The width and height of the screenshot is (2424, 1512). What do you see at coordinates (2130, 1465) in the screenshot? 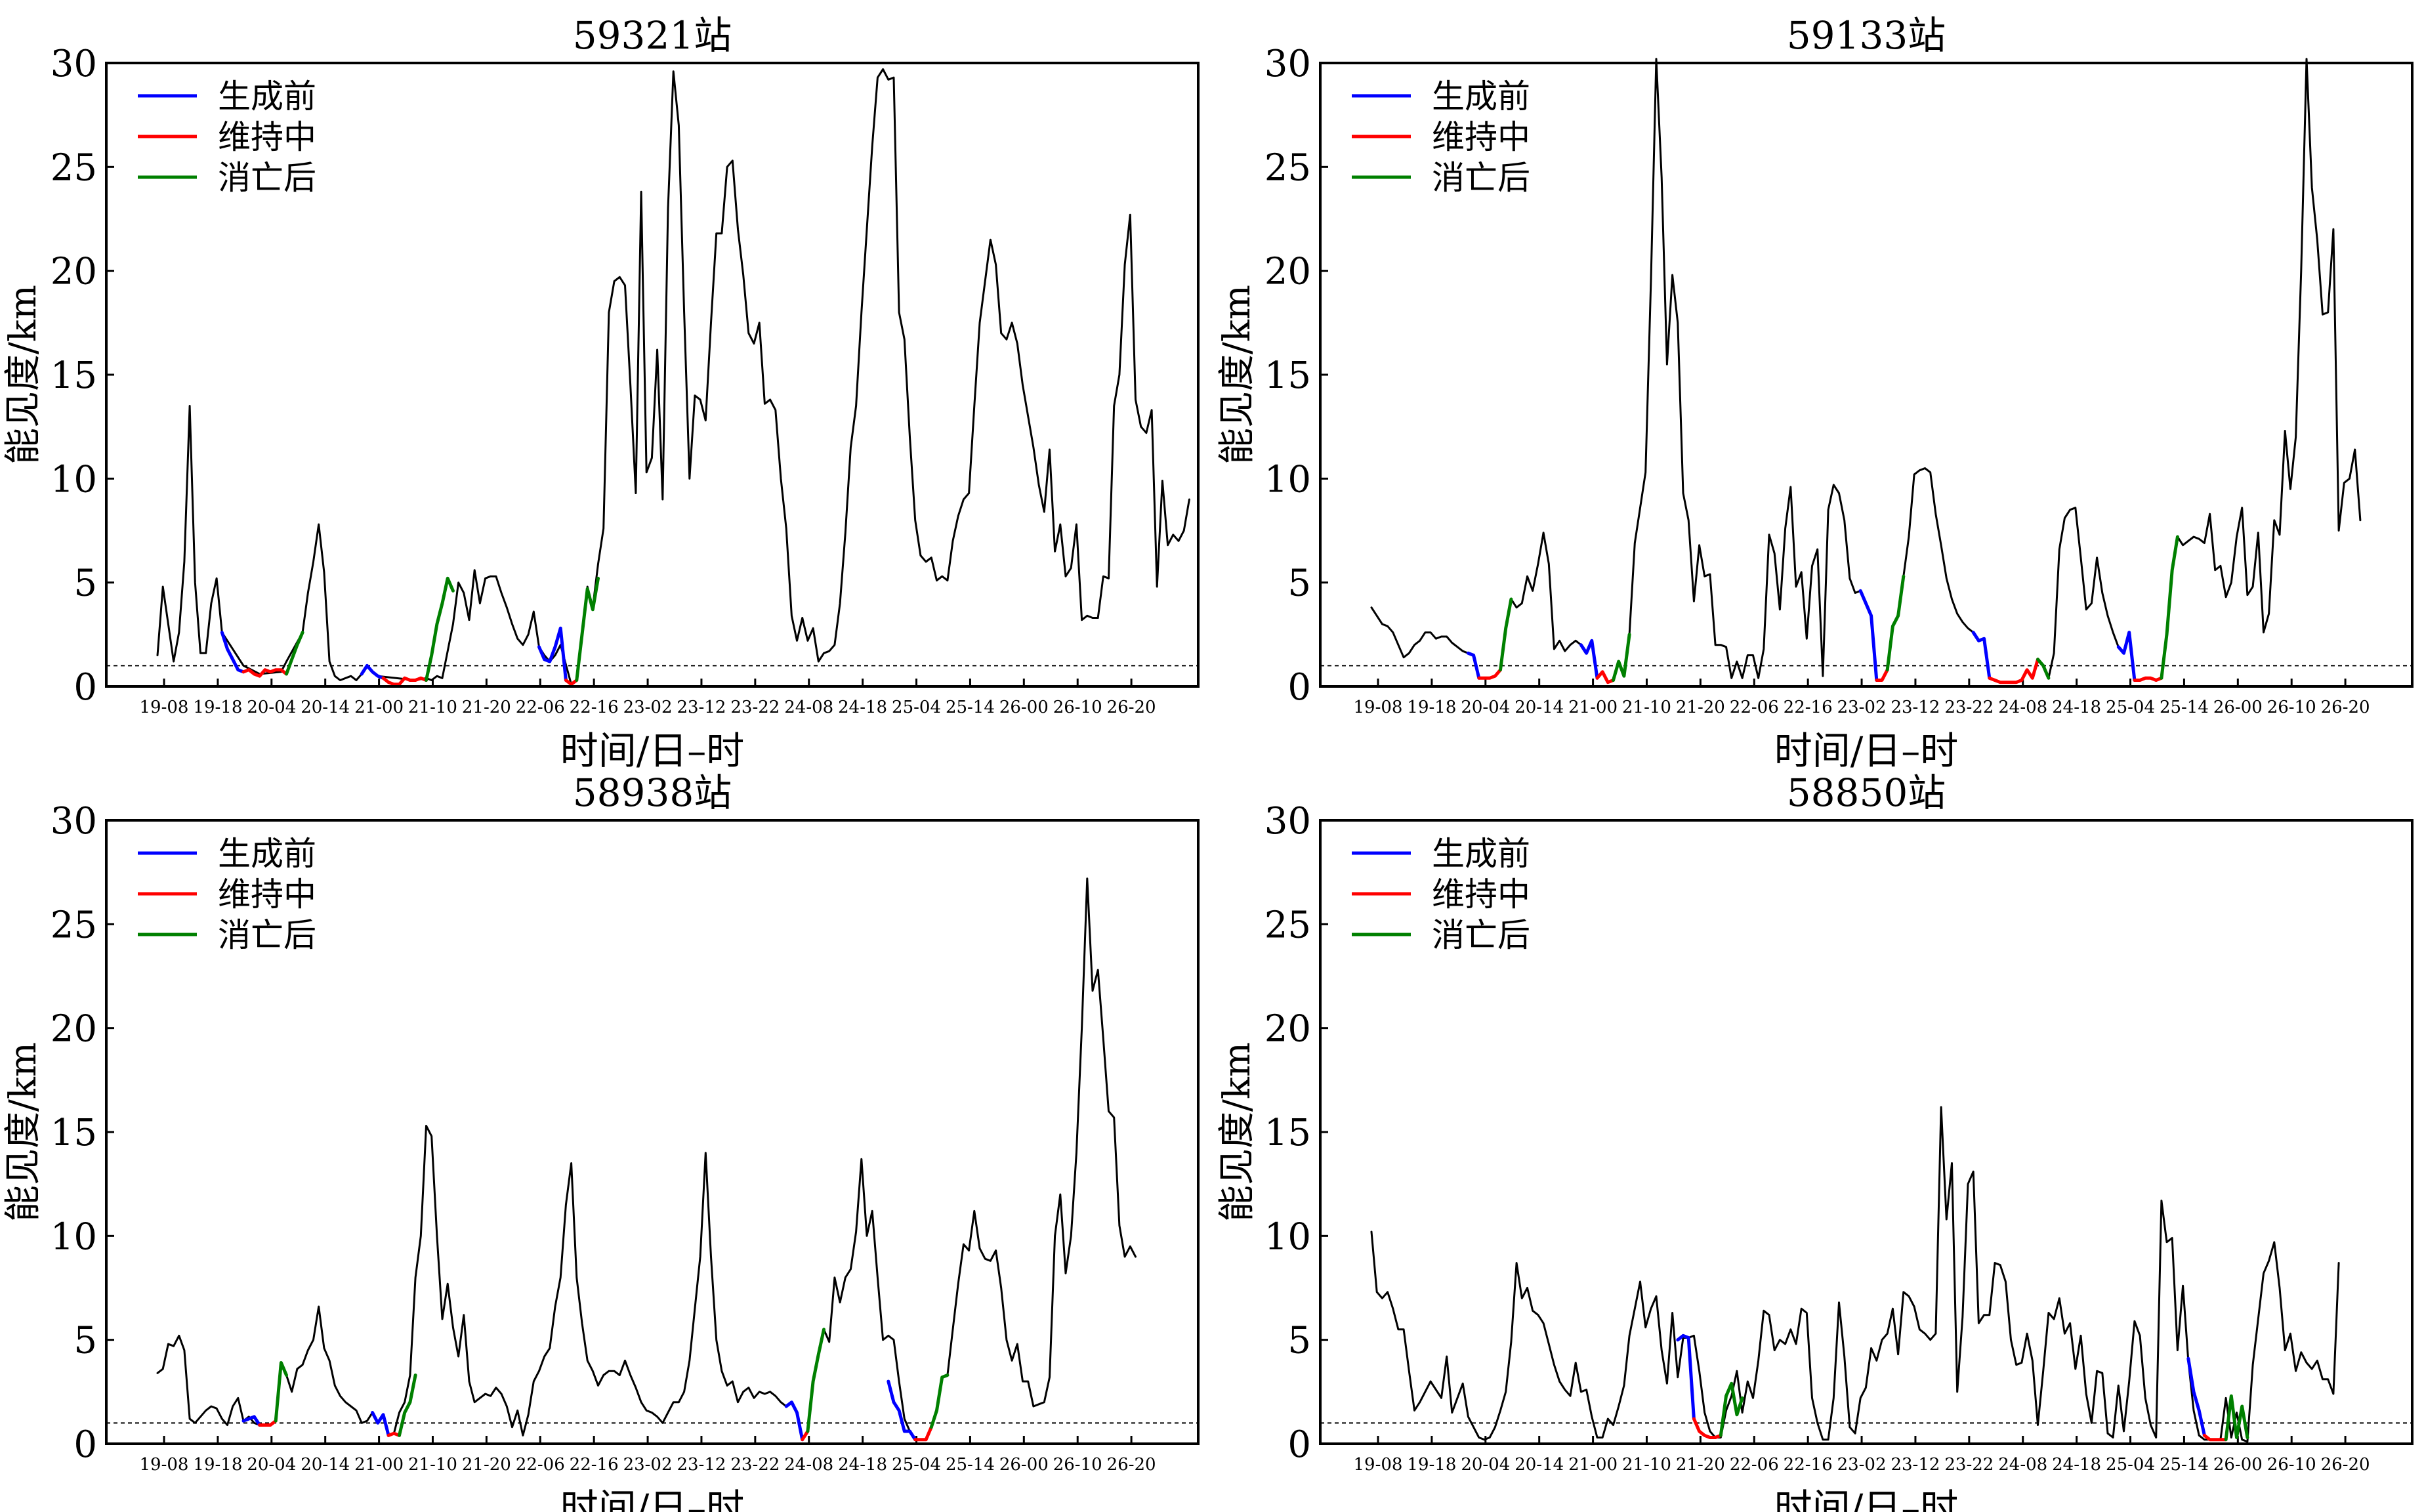
I see `x-tick-label: 25-04` at bounding box center [2130, 1465].